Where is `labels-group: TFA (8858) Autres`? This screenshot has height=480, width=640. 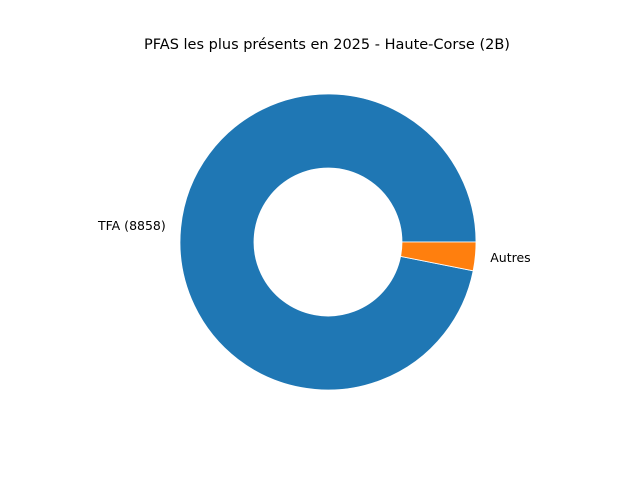 labels-group: TFA (8858) Autres is located at coordinates (314, 241).